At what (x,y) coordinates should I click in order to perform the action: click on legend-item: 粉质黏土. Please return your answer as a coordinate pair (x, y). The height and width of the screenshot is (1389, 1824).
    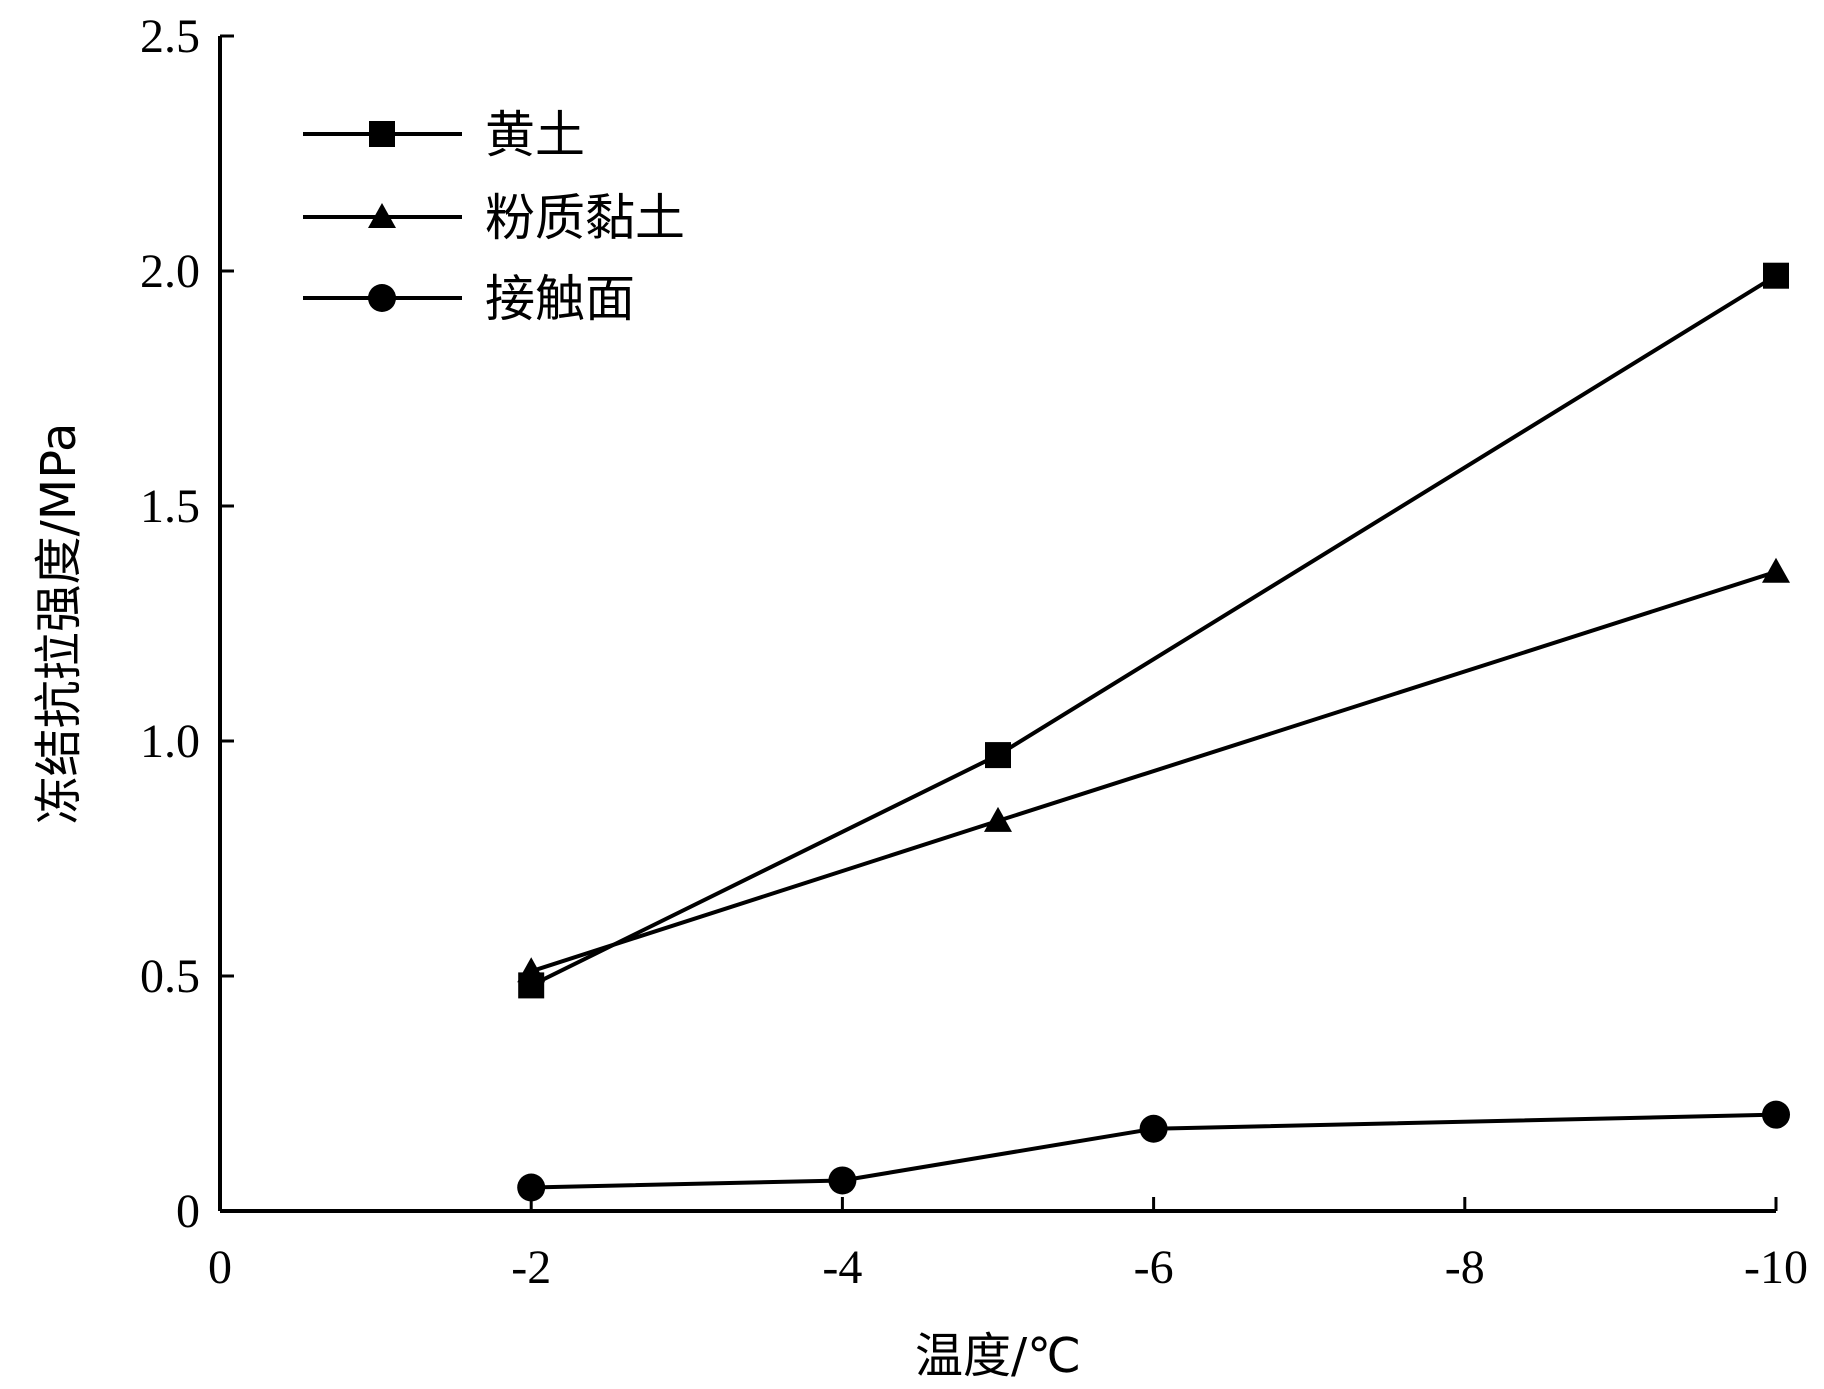
    Looking at the image, I should click on (494, 218).